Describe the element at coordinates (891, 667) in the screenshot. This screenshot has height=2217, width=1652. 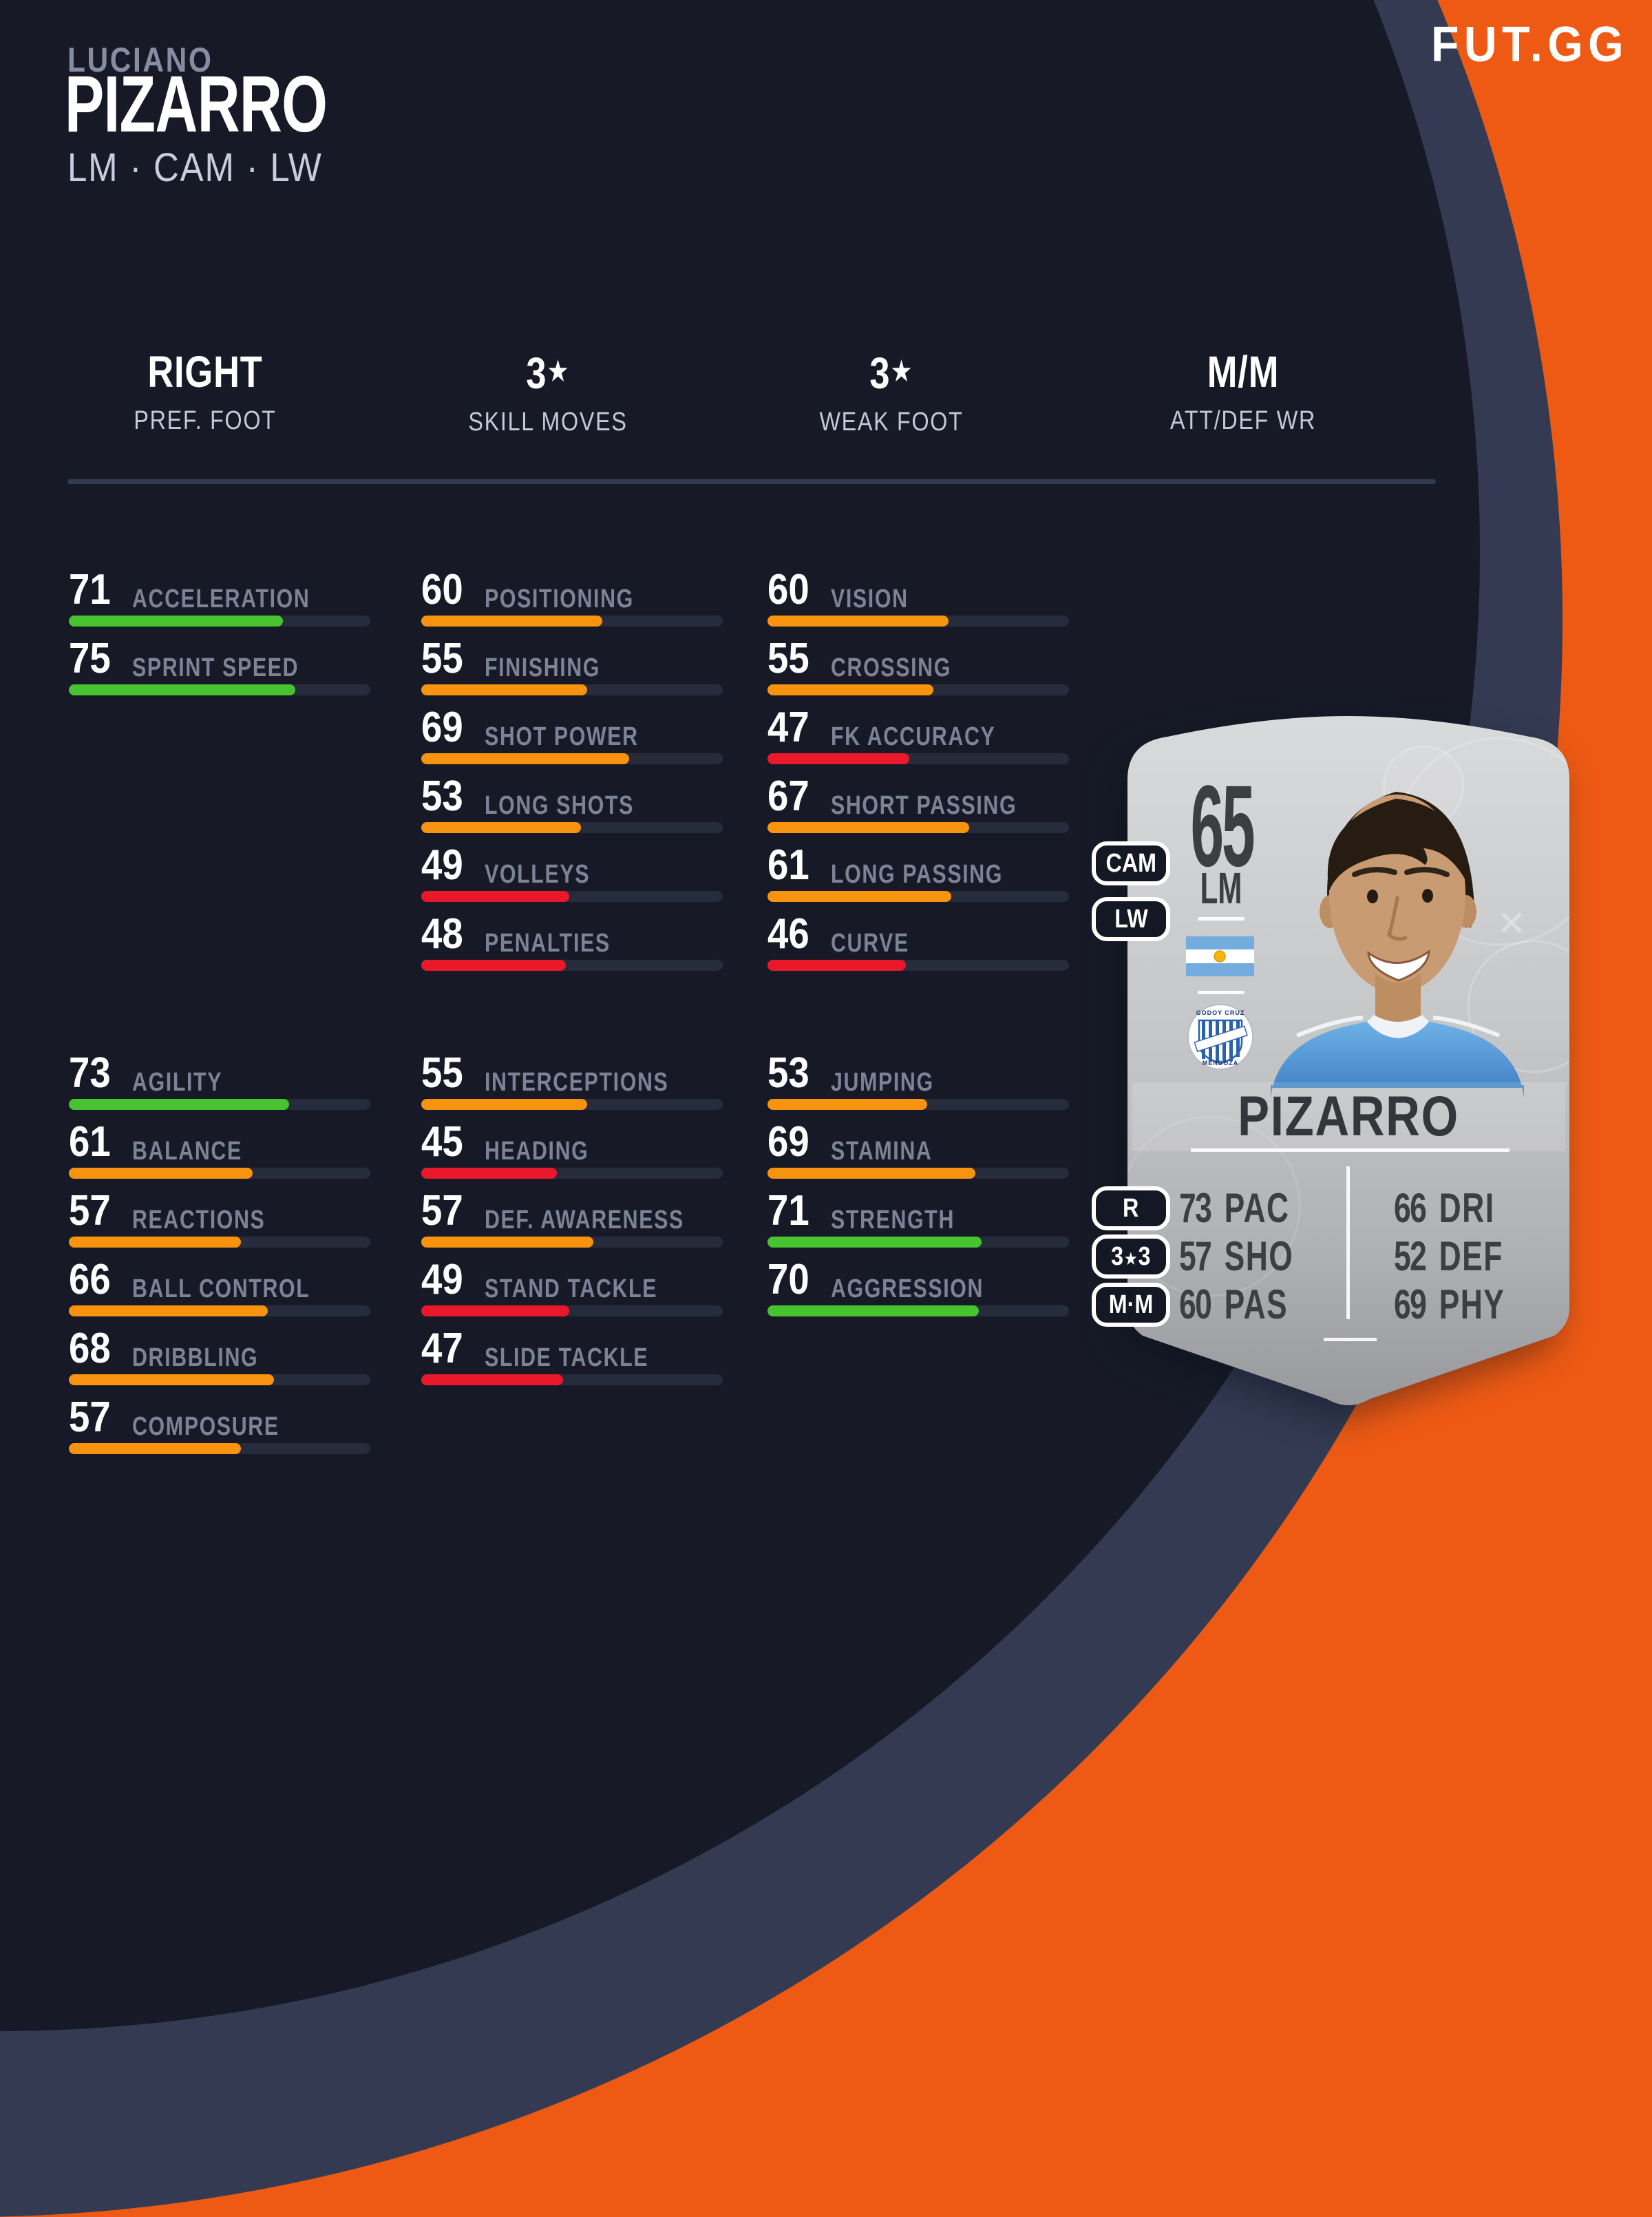
I see `stat-label: CROSSING` at that location.